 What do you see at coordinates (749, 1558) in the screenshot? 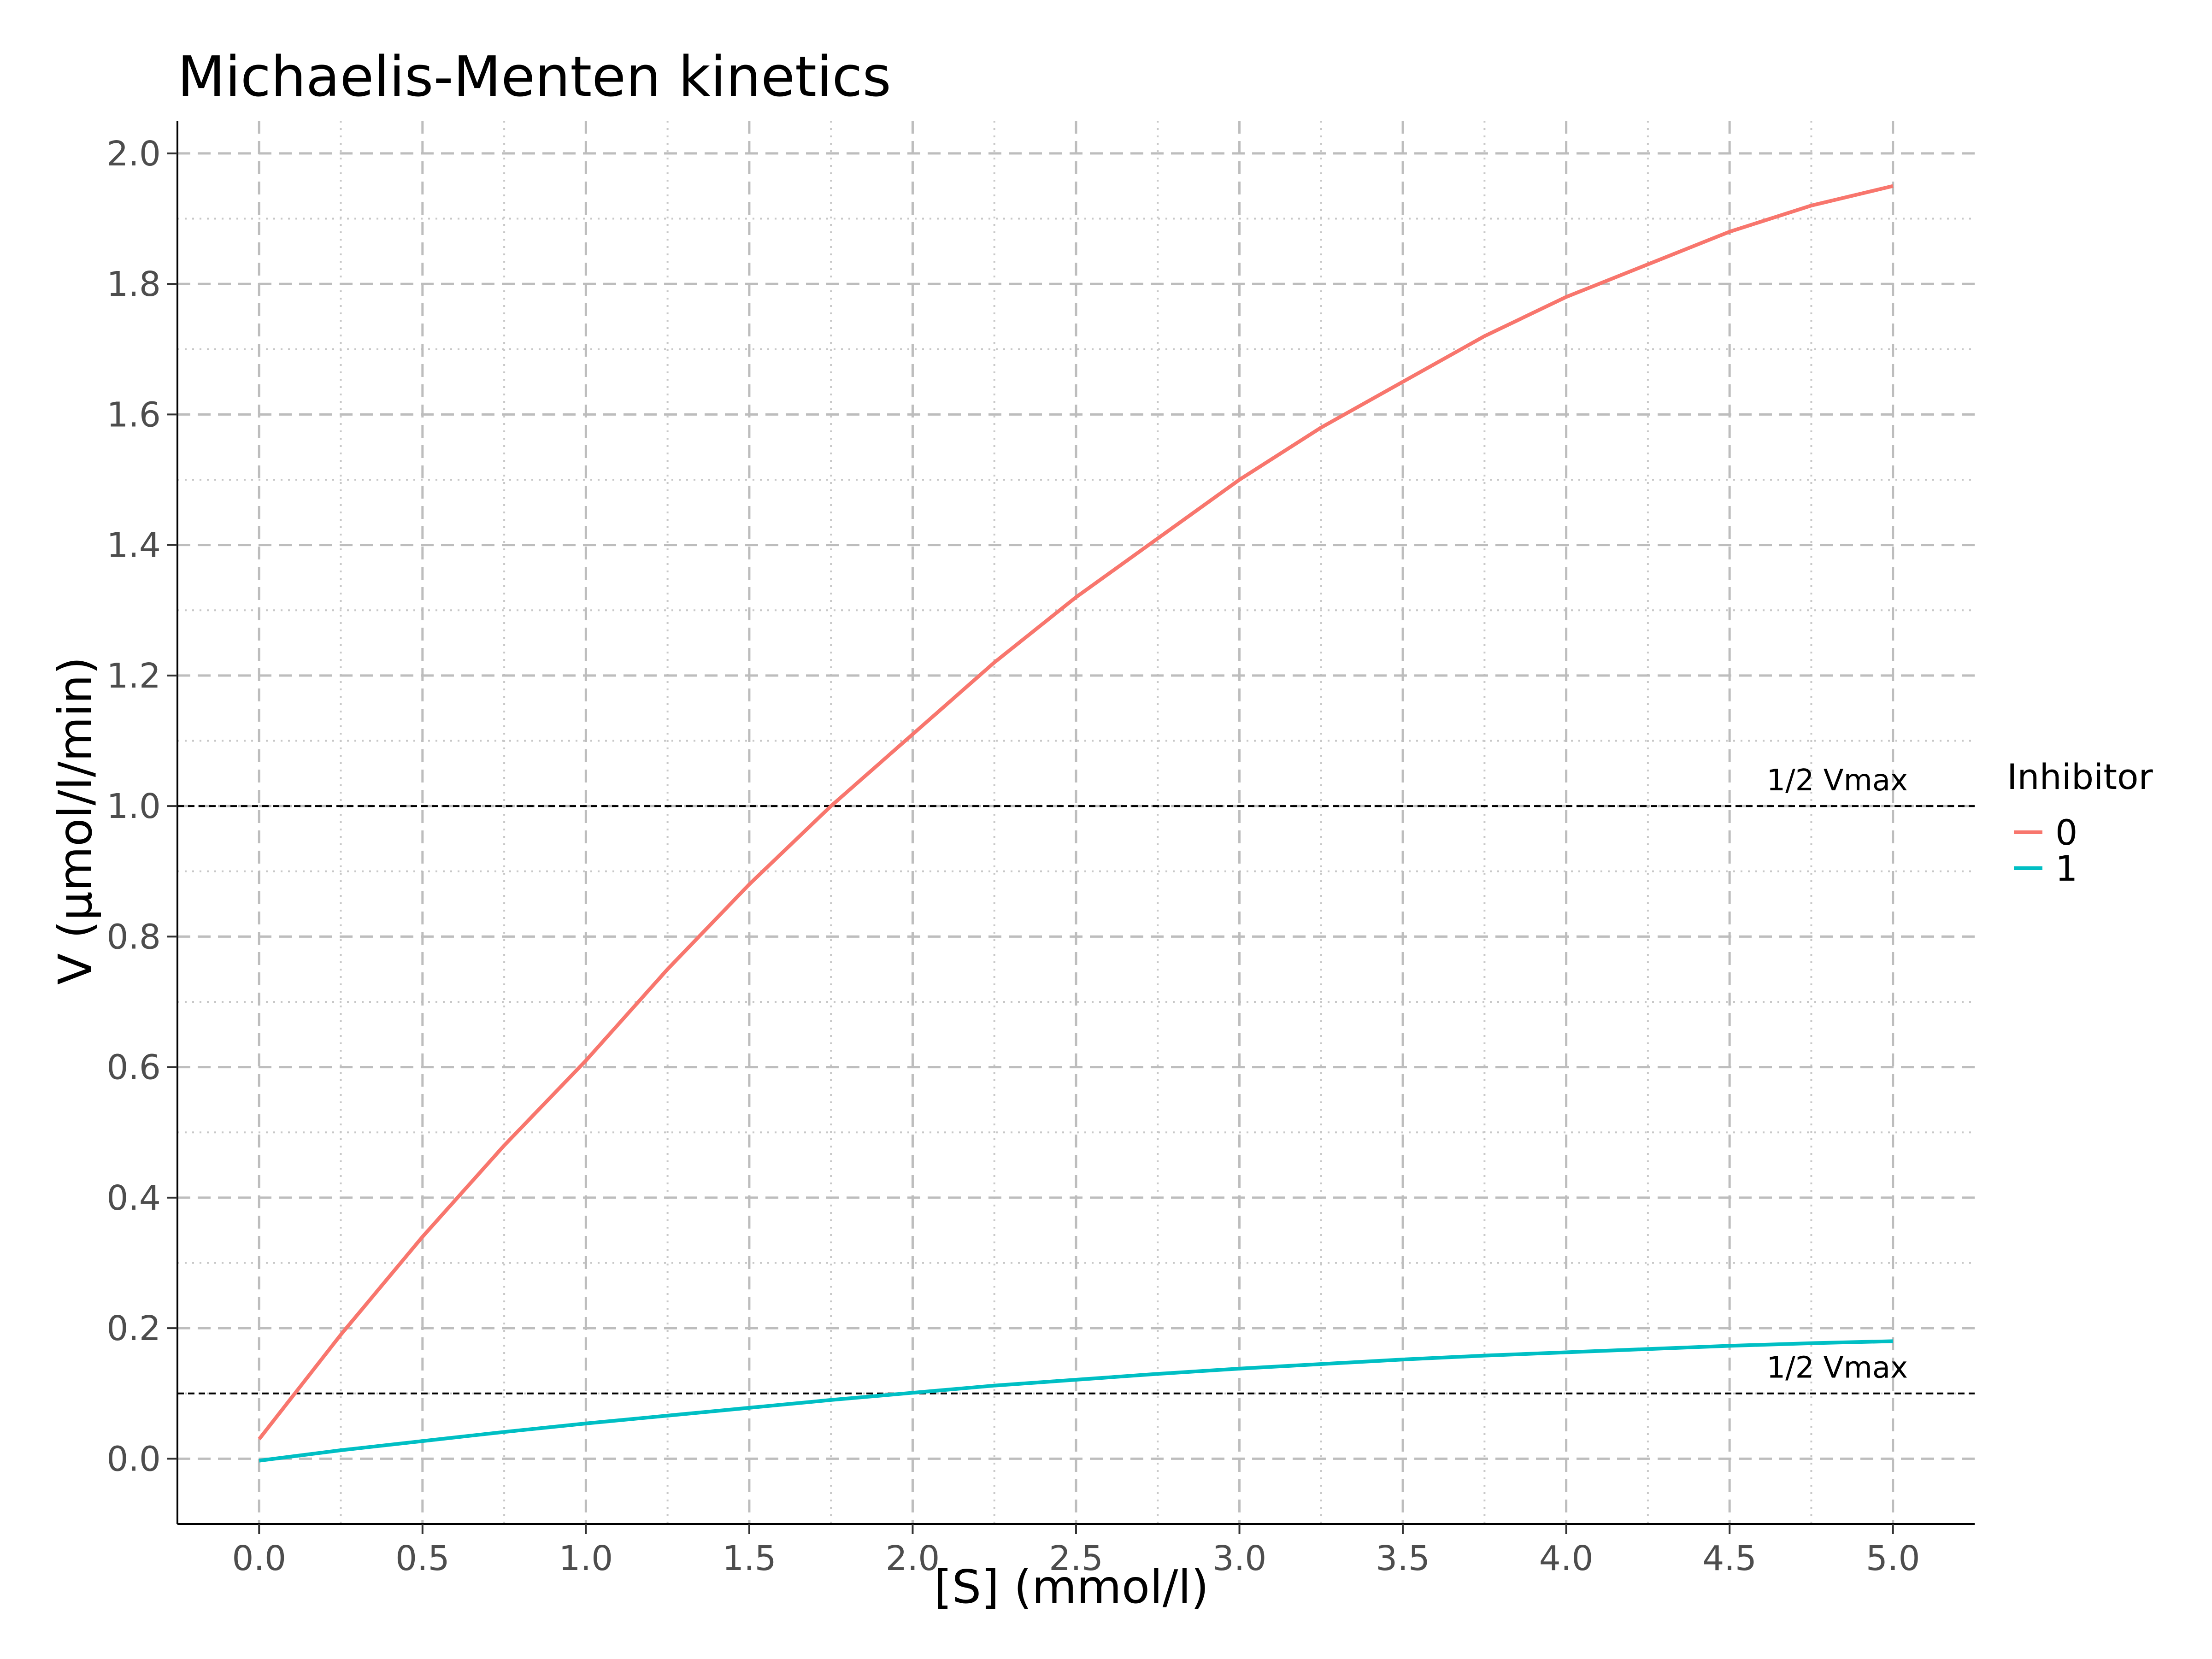
I see `x-tick-label: 1.5` at bounding box center [749, 1558].